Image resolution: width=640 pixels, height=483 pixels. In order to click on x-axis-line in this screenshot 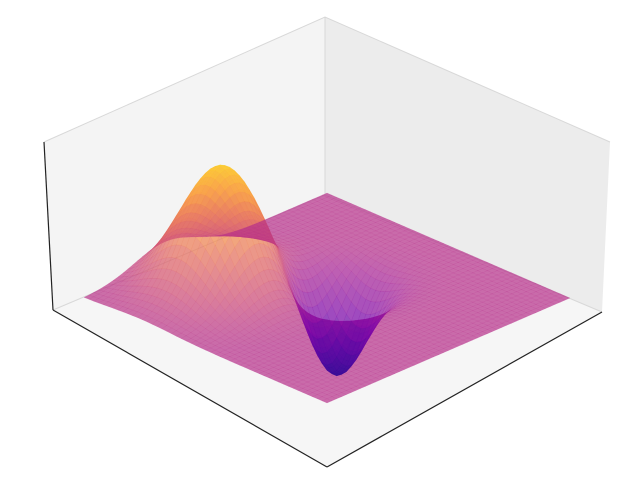, I will do `click(190, 388)`.